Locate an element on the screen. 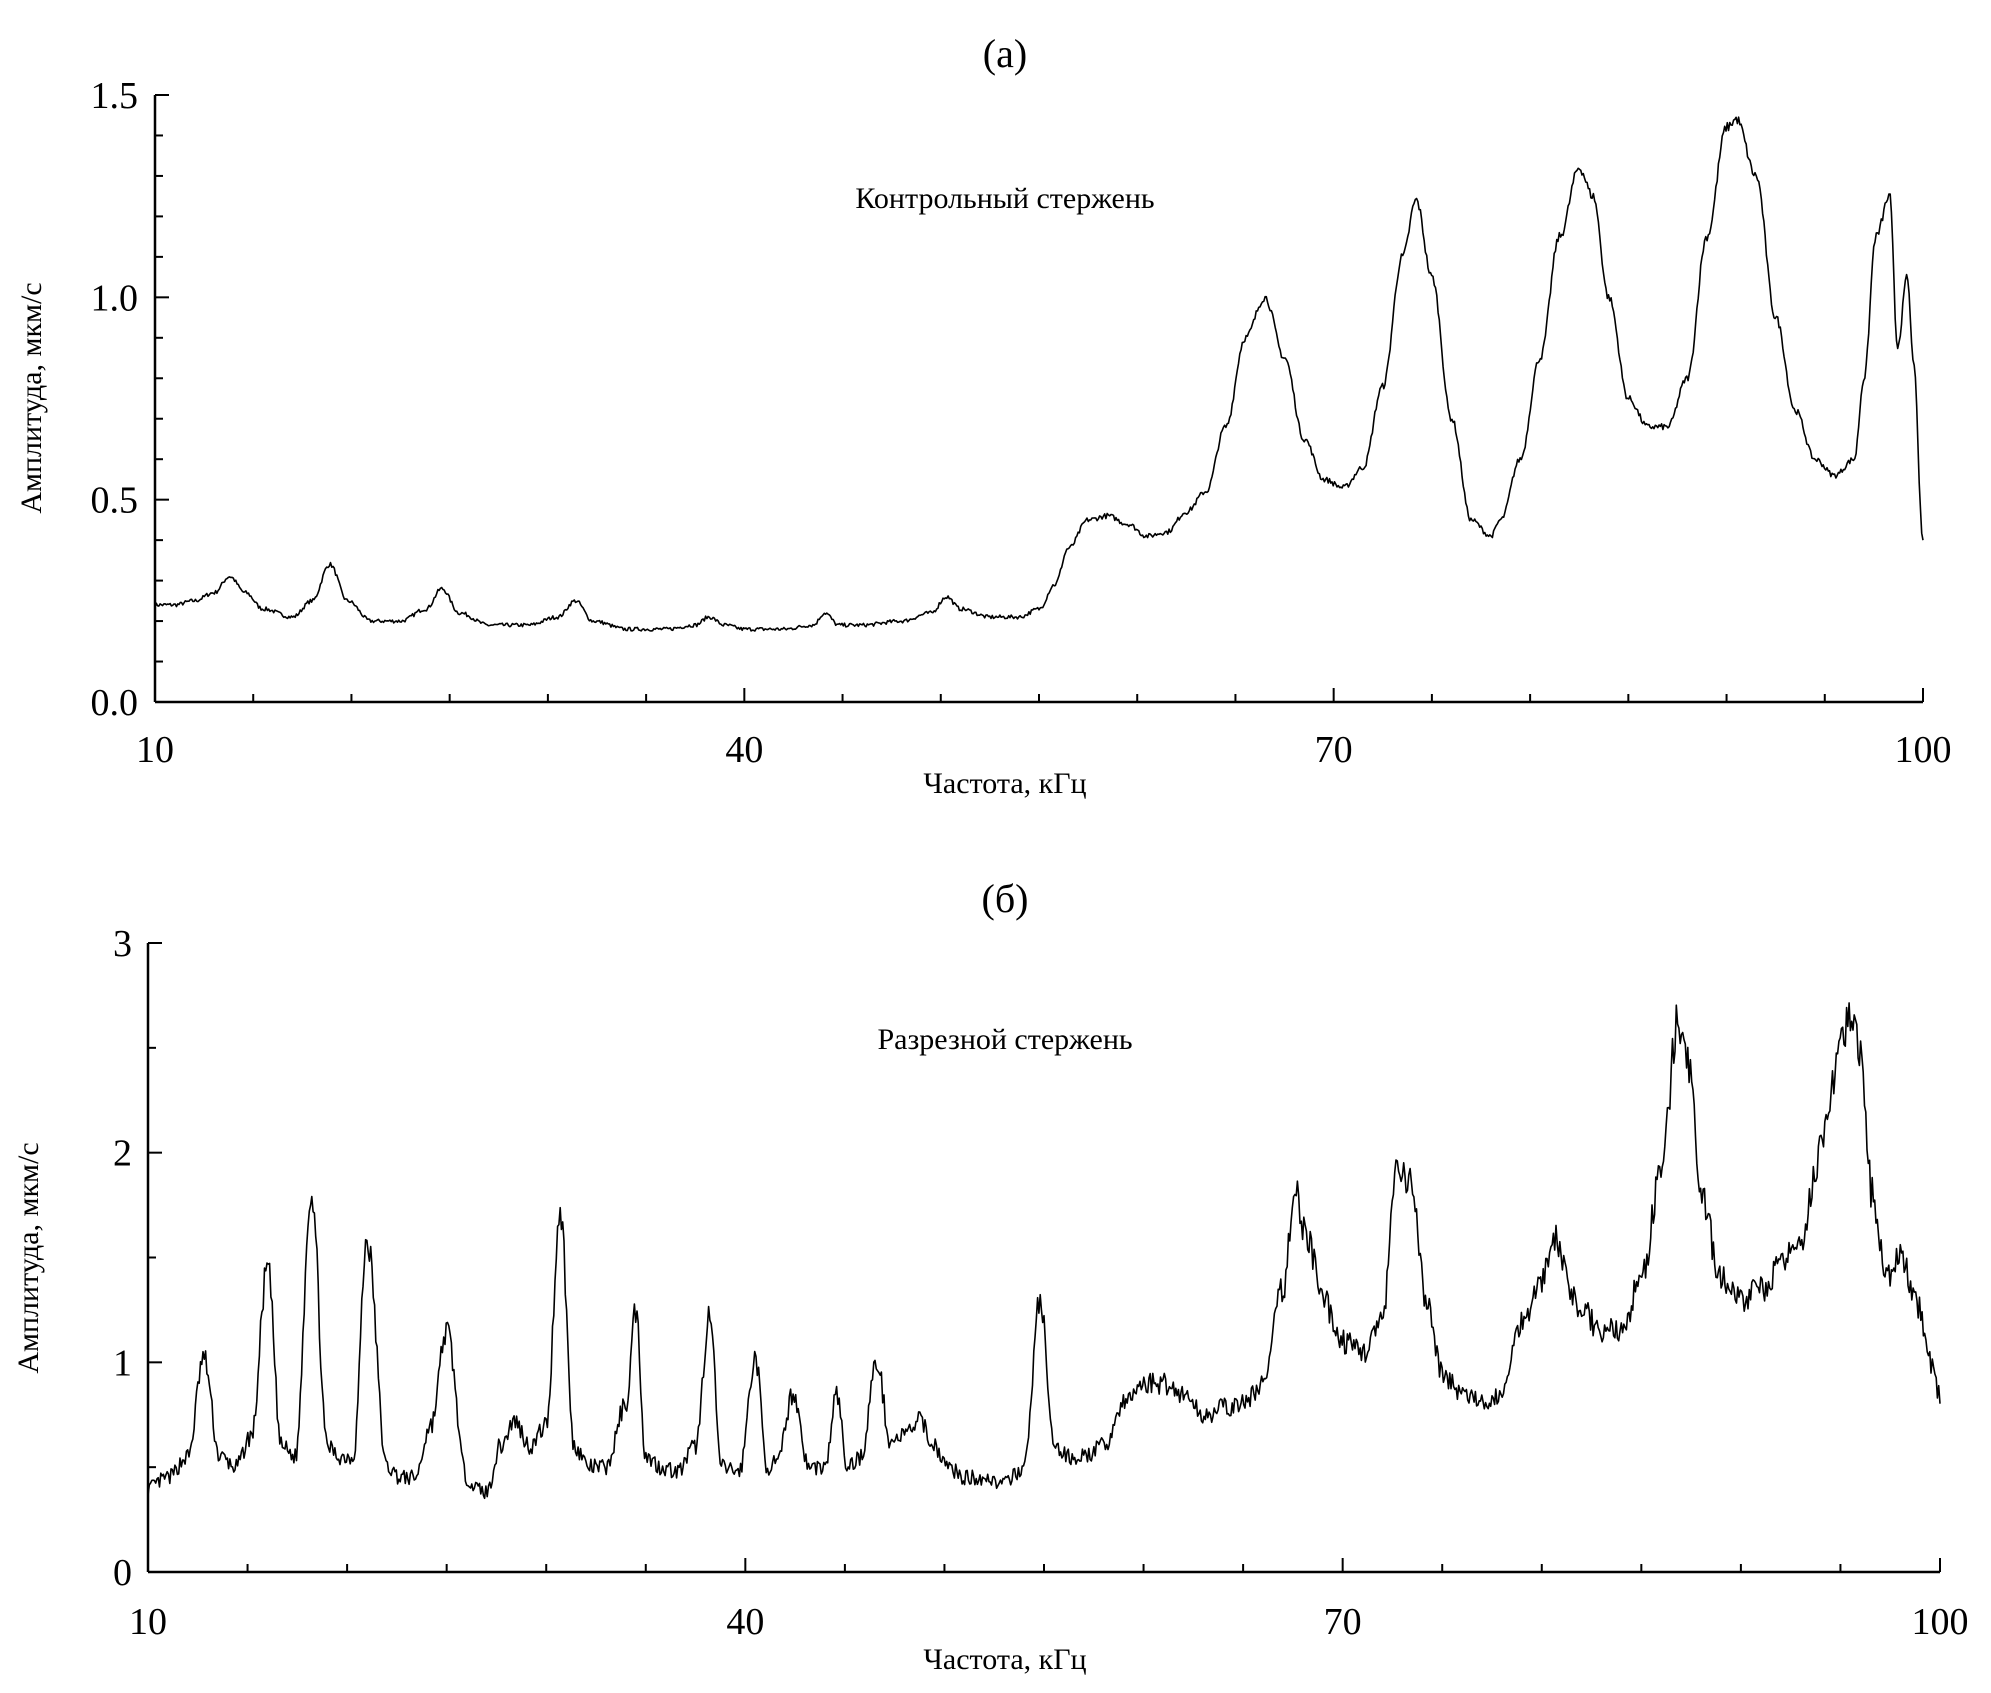 The height and width of the screenshot is (1693, 1991). y-tick-label: 3 is located at coordinates (122, 944).